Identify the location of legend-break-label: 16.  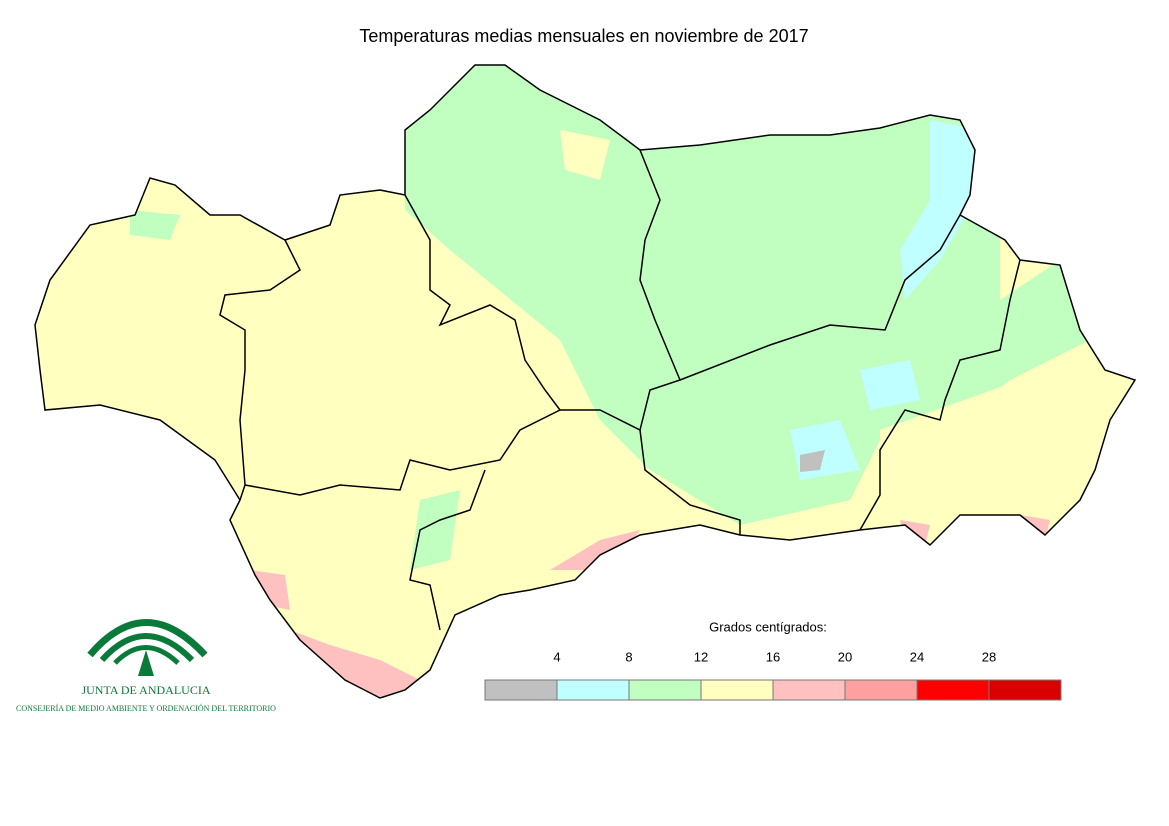
(773, 656).